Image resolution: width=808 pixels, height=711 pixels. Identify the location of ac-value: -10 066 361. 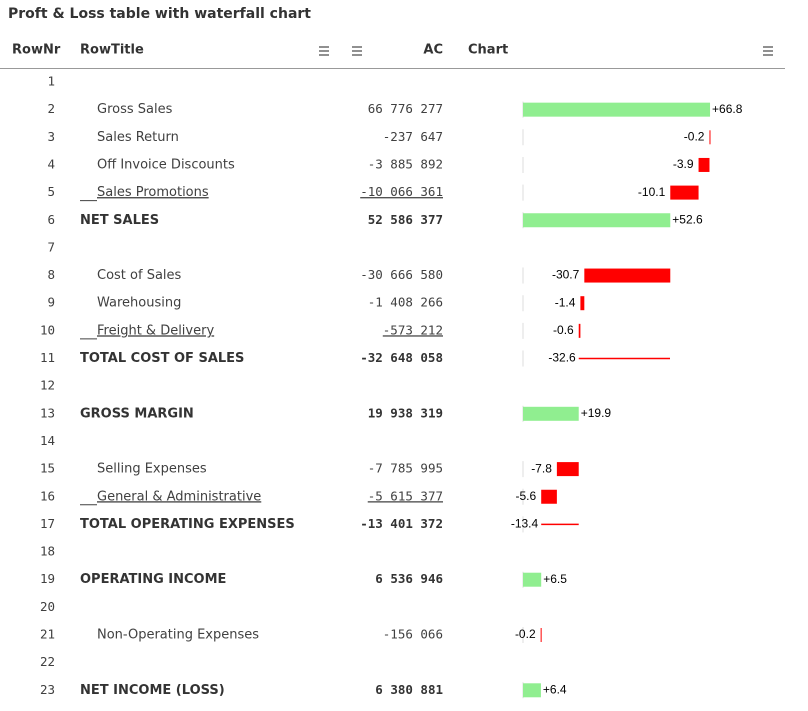
(401, 191).